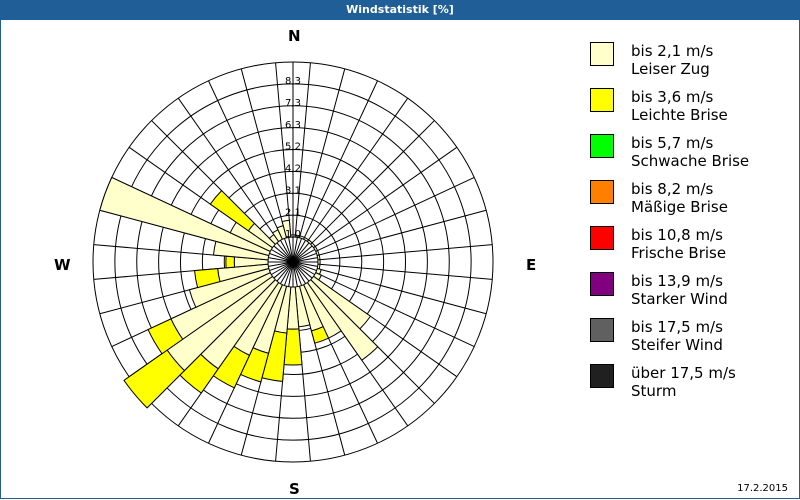 This screenshot has width=800, height=500. What do you see at coordinates (293, 169) in the screenshot?
I see `radial-tick-label: 4,2` at bounding box center [293, 169].